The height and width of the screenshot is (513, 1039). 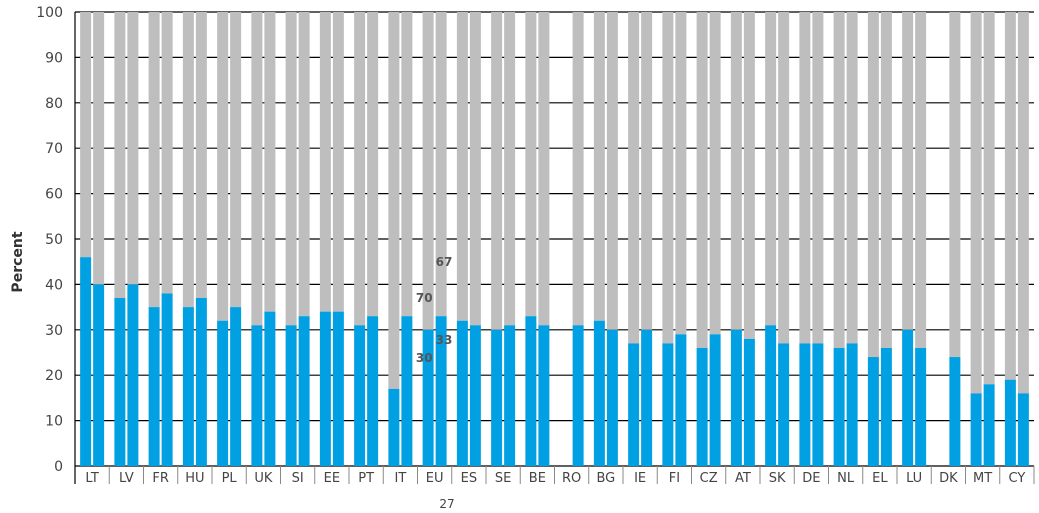 I want to click on x-category-label: LT, so click(x=91, y=478).